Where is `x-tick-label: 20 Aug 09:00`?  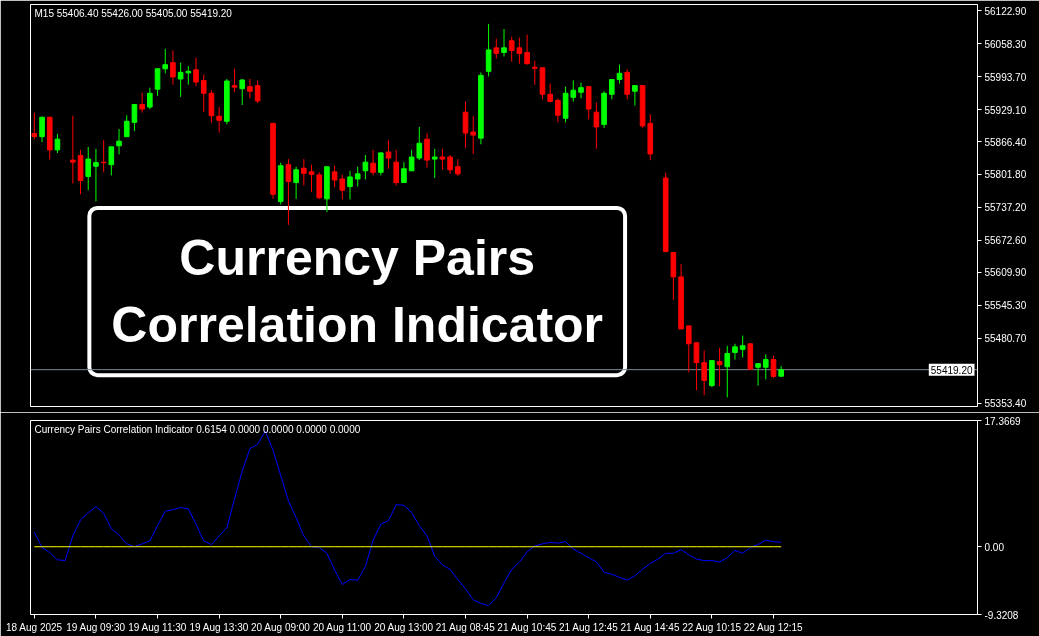
x-tick-label: 20 Aug 09:00 is located at coordinates (280, 627).